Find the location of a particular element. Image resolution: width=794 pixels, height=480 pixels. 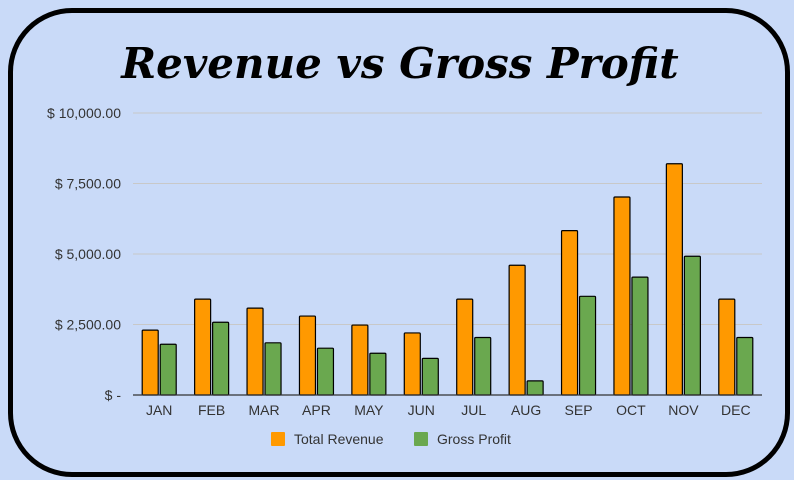

revenue-bar-jul is located at coordinates (465, 347).